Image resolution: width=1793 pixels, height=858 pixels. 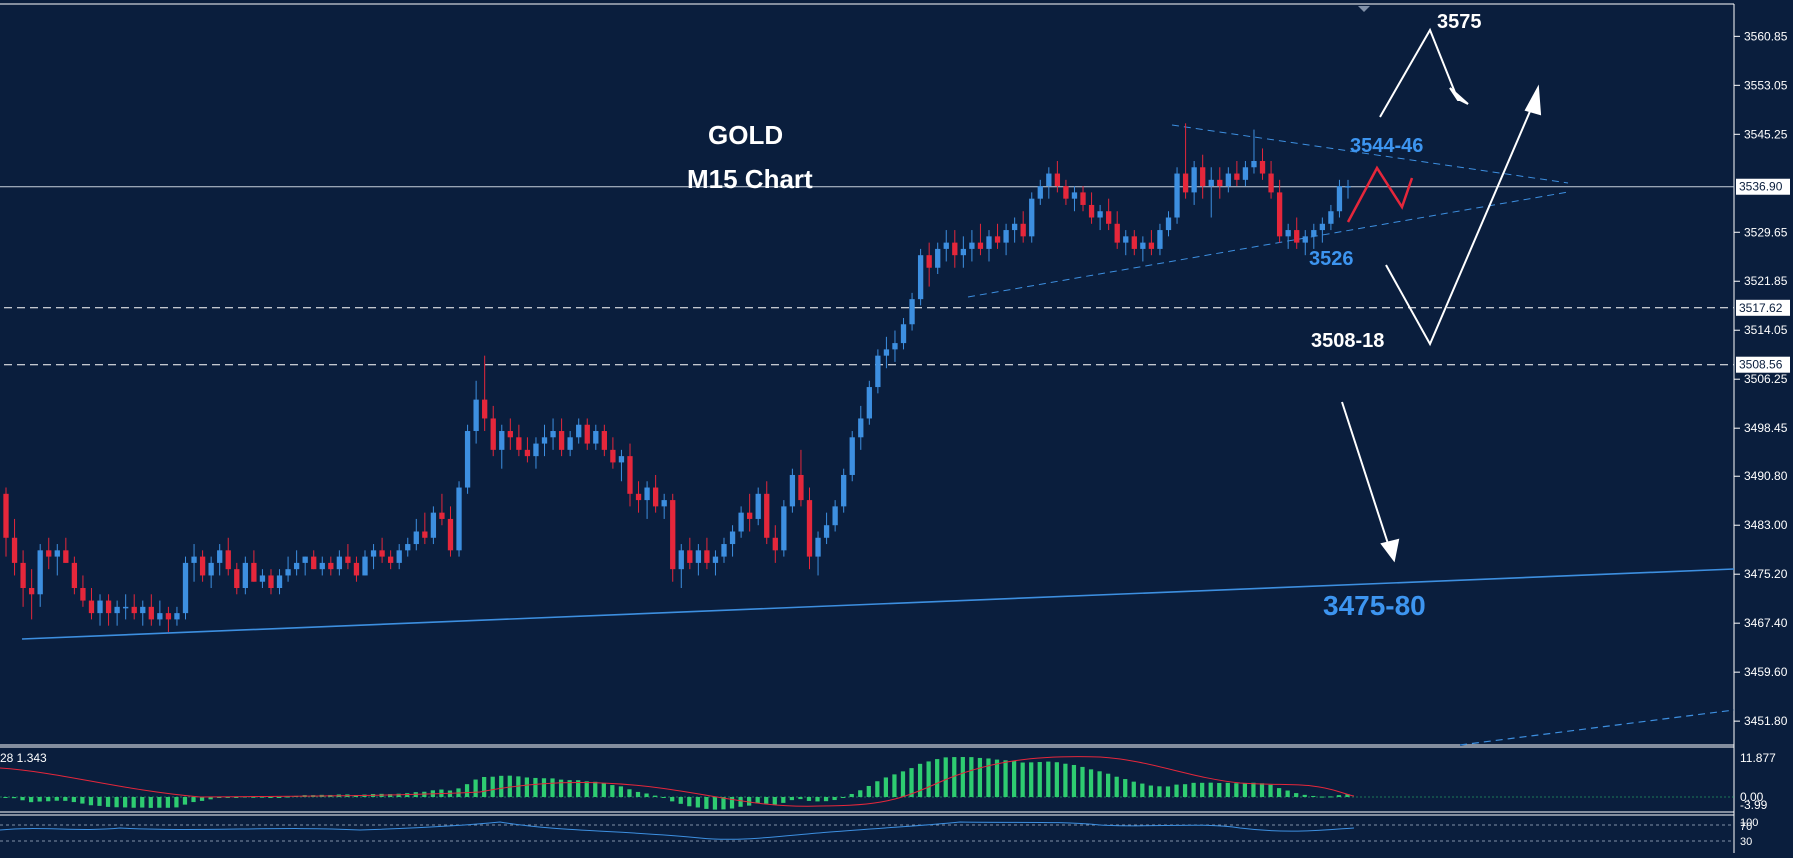 I want to click on channel-lower-dashed-line, so click(x=1597, y=727).